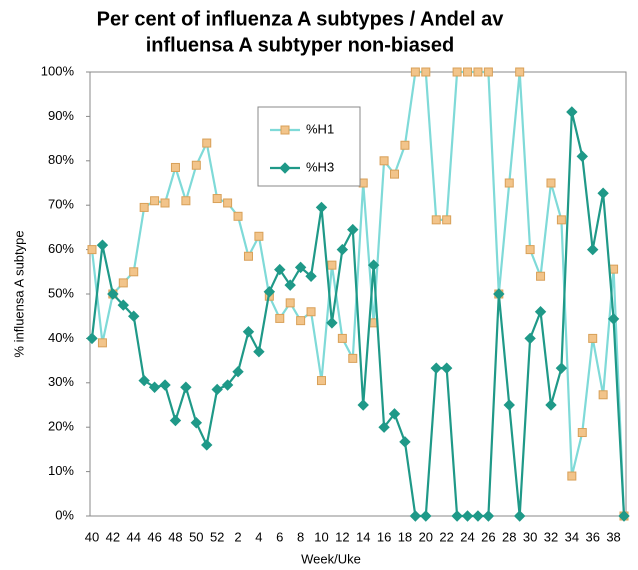  Describe the element at coordinates (61, 426) in the screenshot. I see `y-tick-label: 20%` at that location.